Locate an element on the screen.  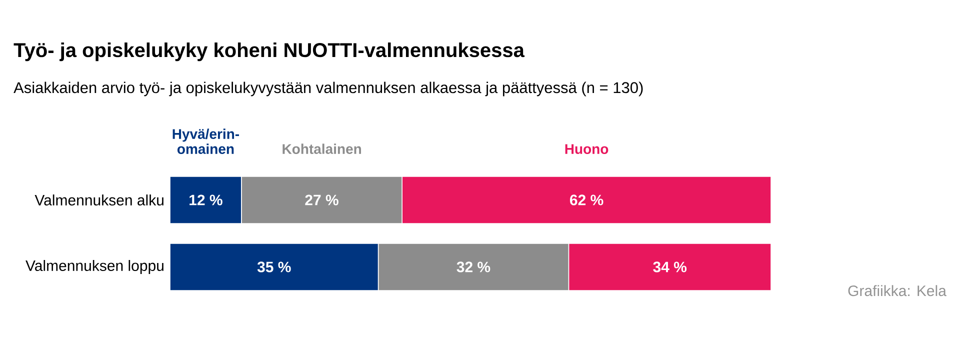
series-label: Kohtalainen is located at coordinates (321, 149).